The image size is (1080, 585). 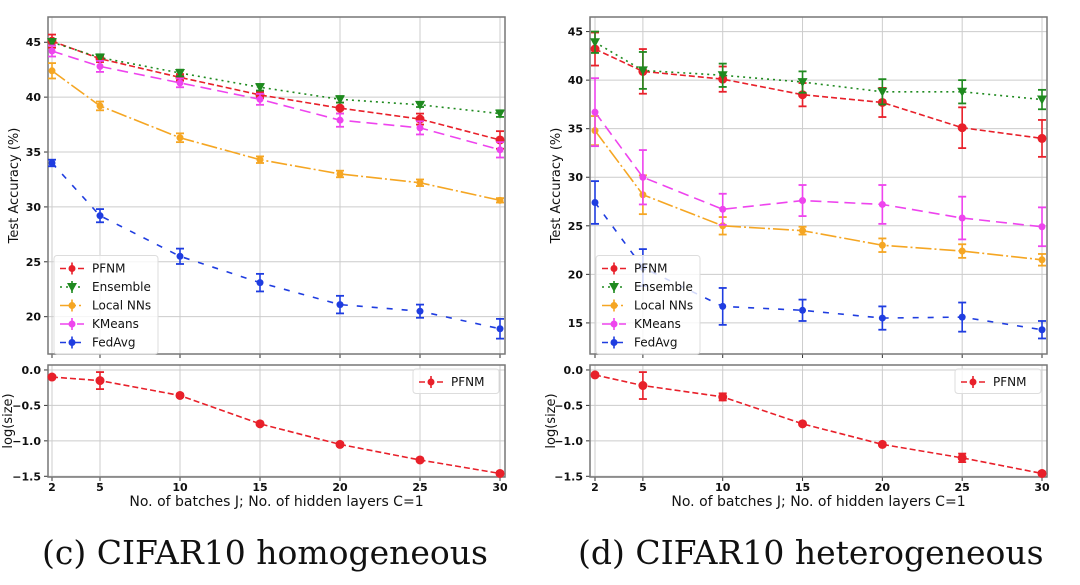 I want to click on legend-label: KMeans, so click(x=657, y=324).